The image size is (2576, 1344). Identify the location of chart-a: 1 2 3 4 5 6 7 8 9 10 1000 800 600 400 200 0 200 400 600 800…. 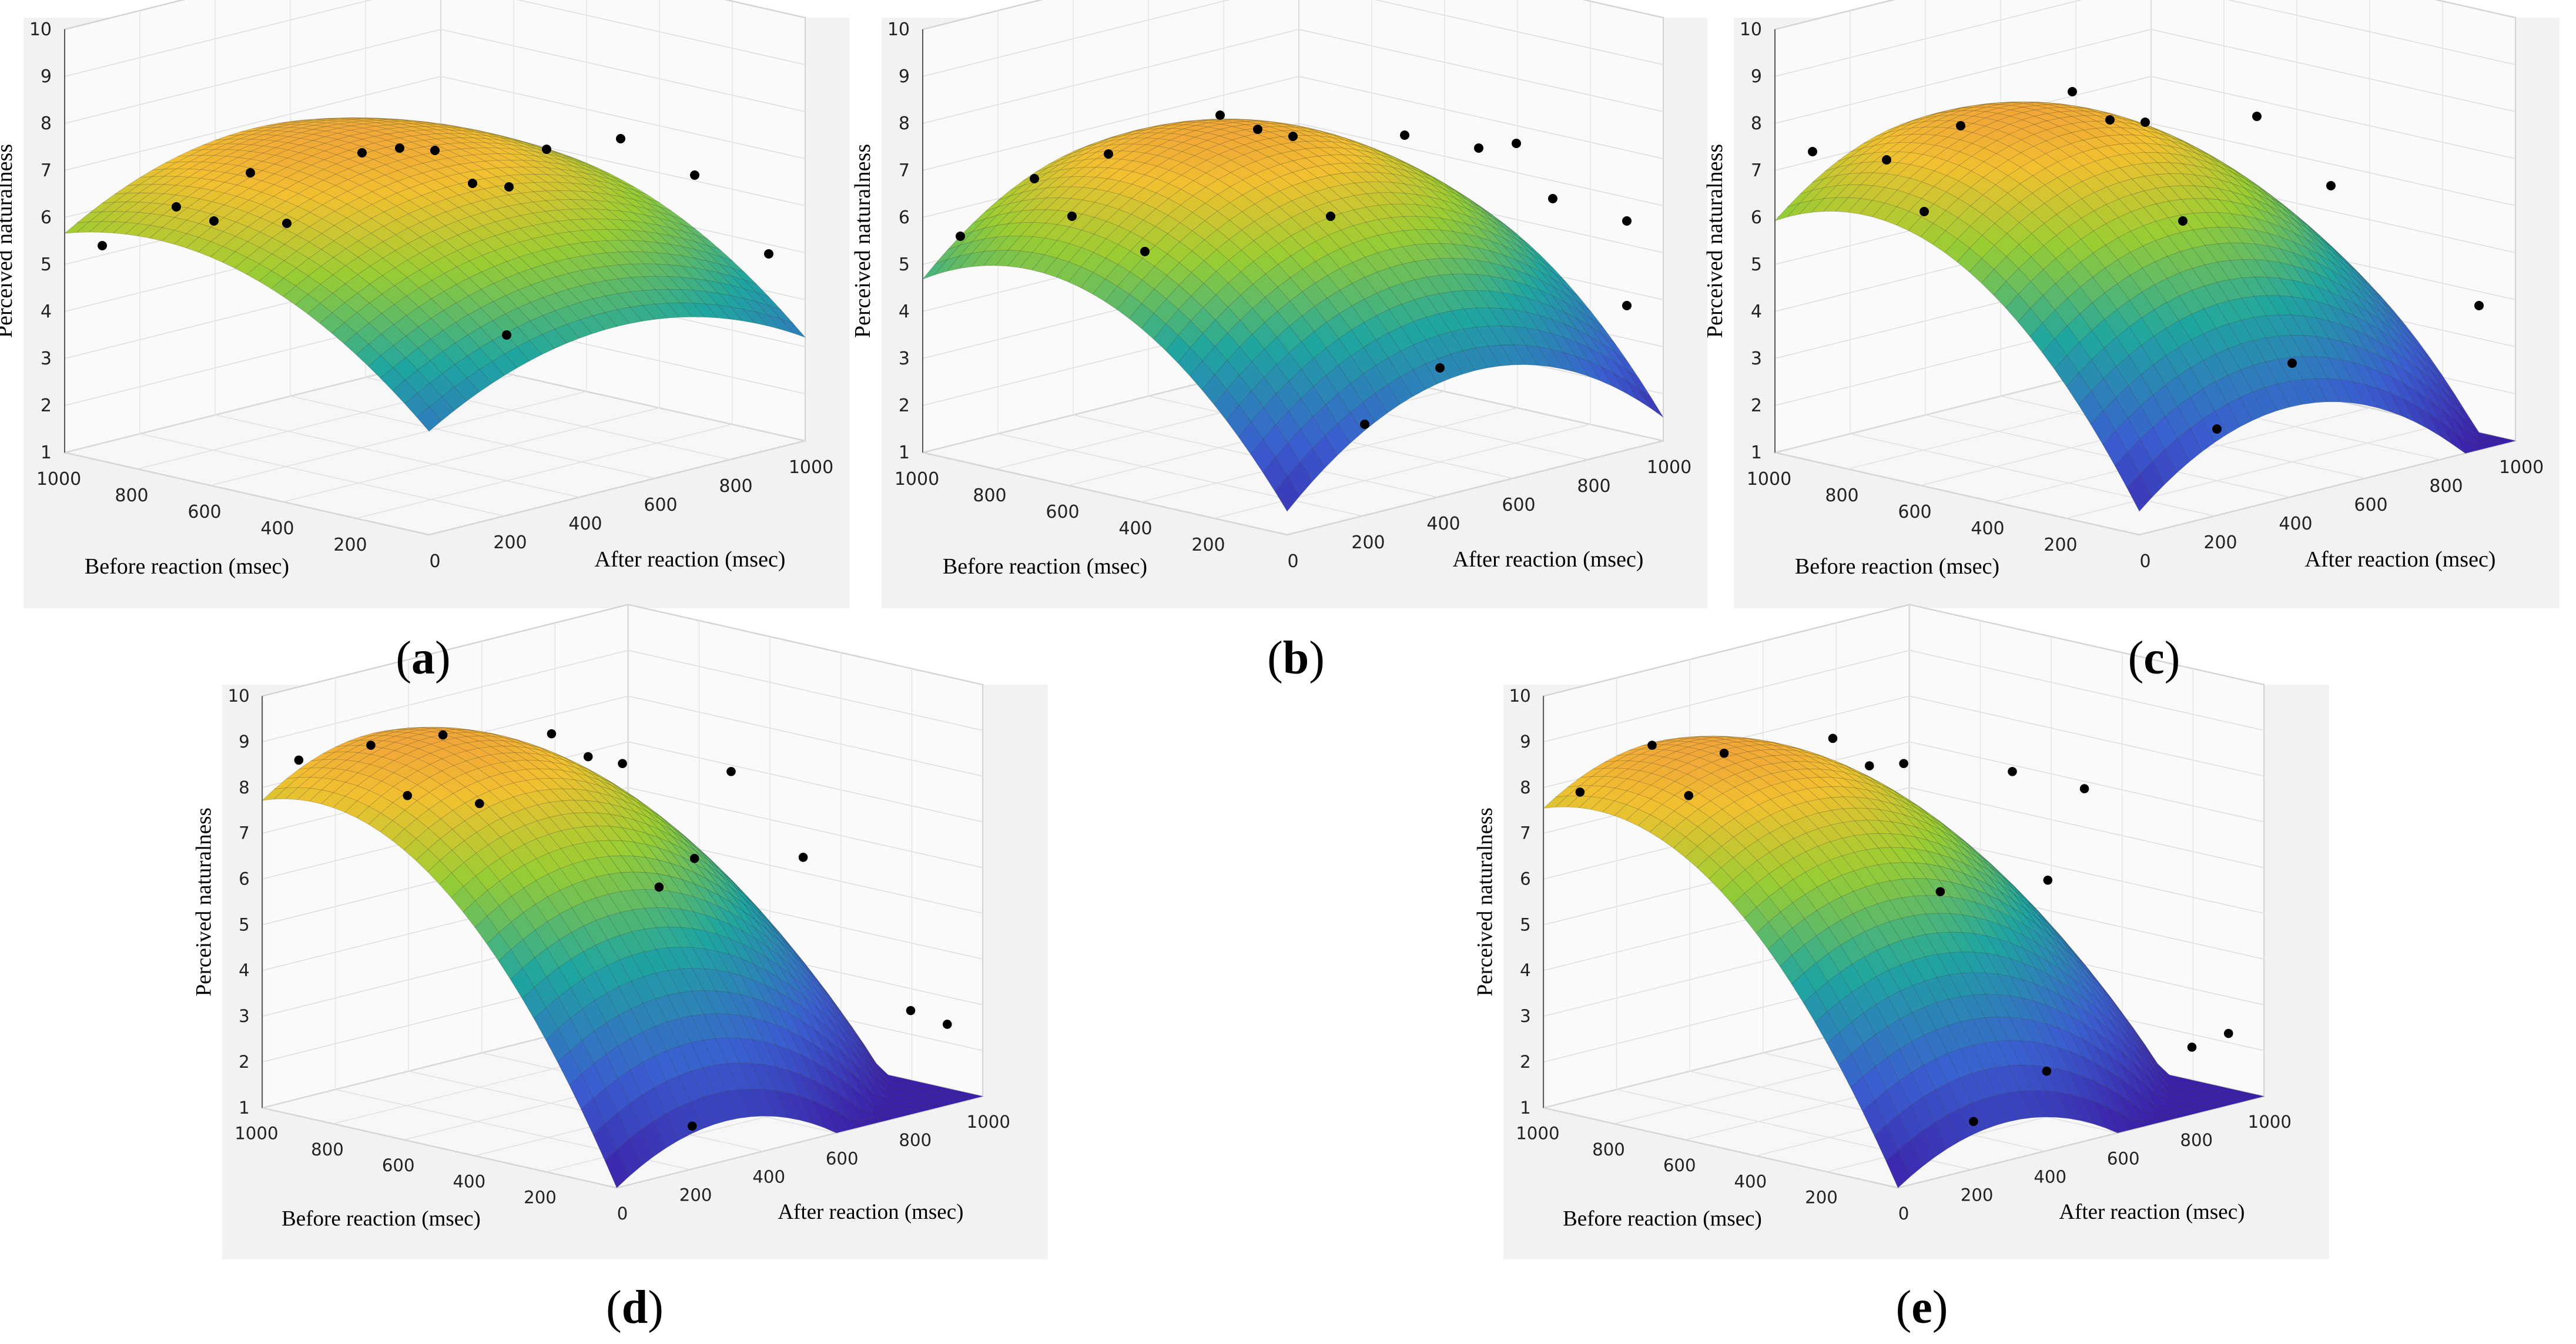
(416, 289).